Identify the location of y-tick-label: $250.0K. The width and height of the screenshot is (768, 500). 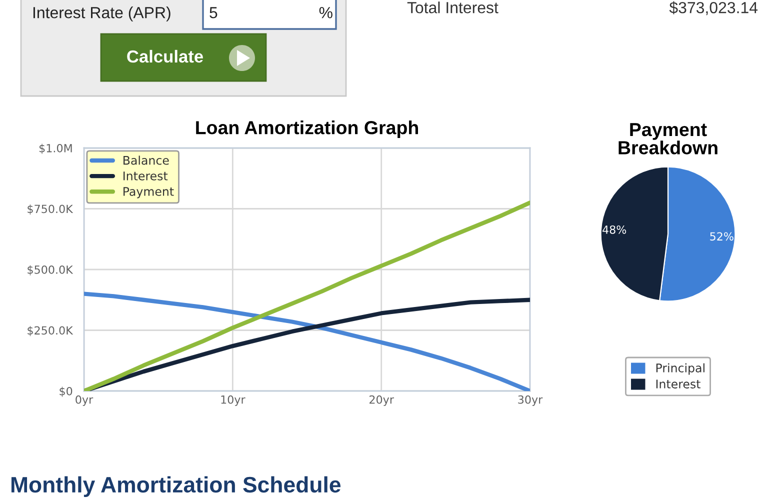
(51, 331).